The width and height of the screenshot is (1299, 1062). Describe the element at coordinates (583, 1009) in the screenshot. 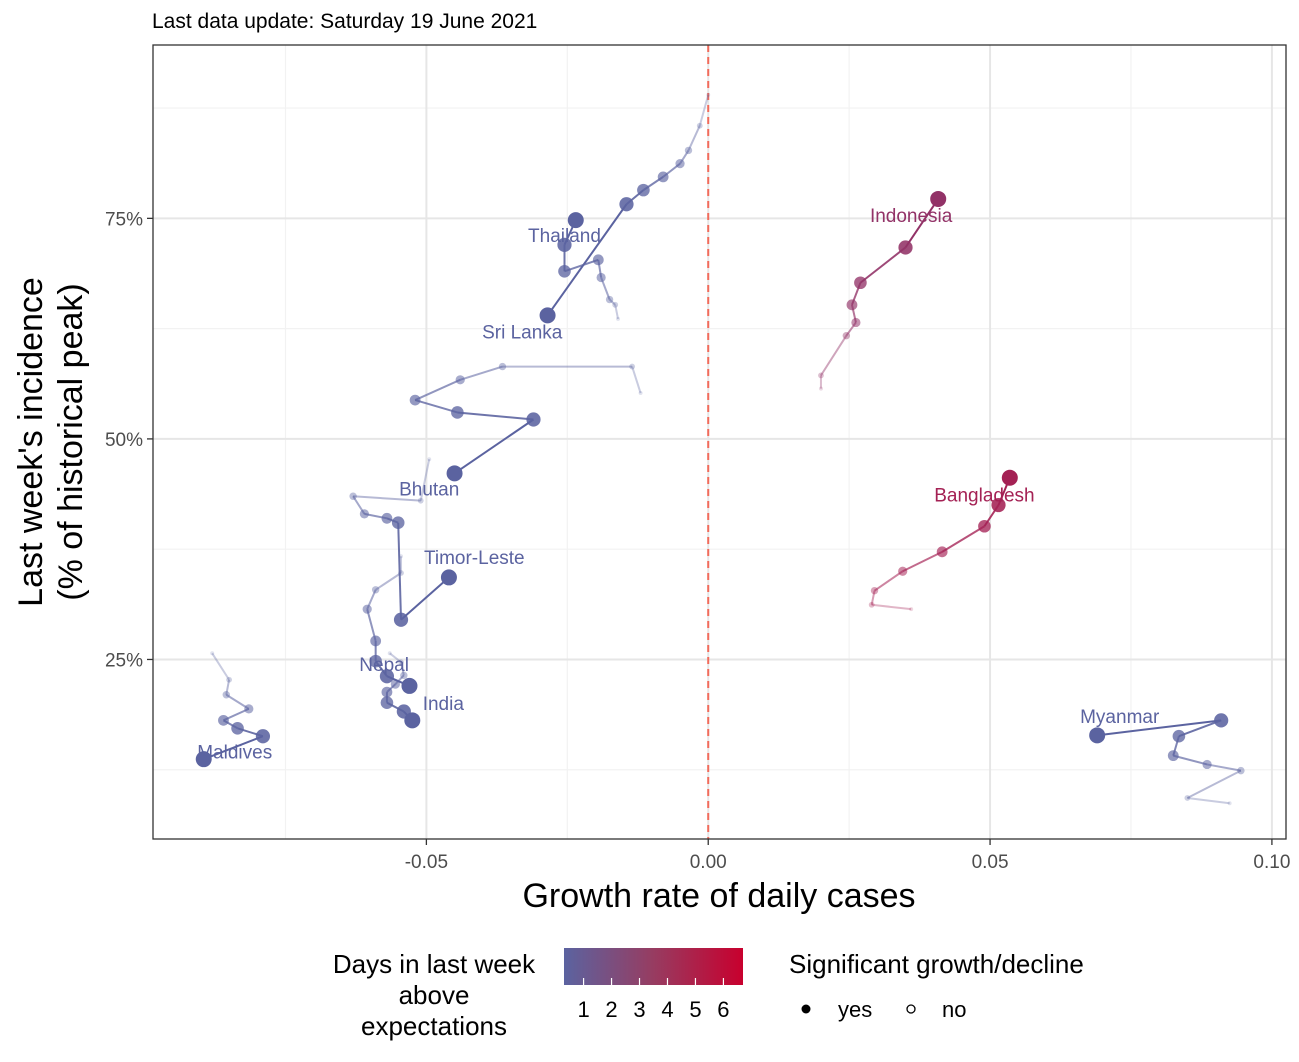

I see `colorbar-tick-label: 1` at that location.